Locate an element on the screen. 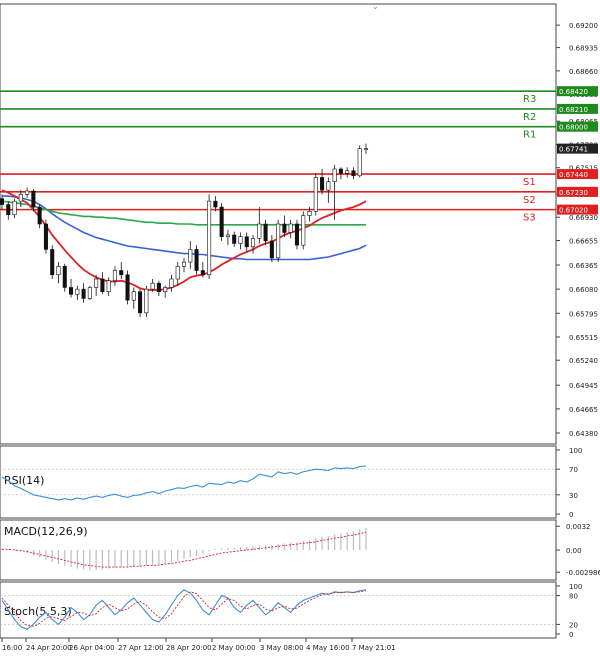 The height and width of the screenshot is (656, 600). current-price-marker: 0.67741 is located at coordinates (577, 148).